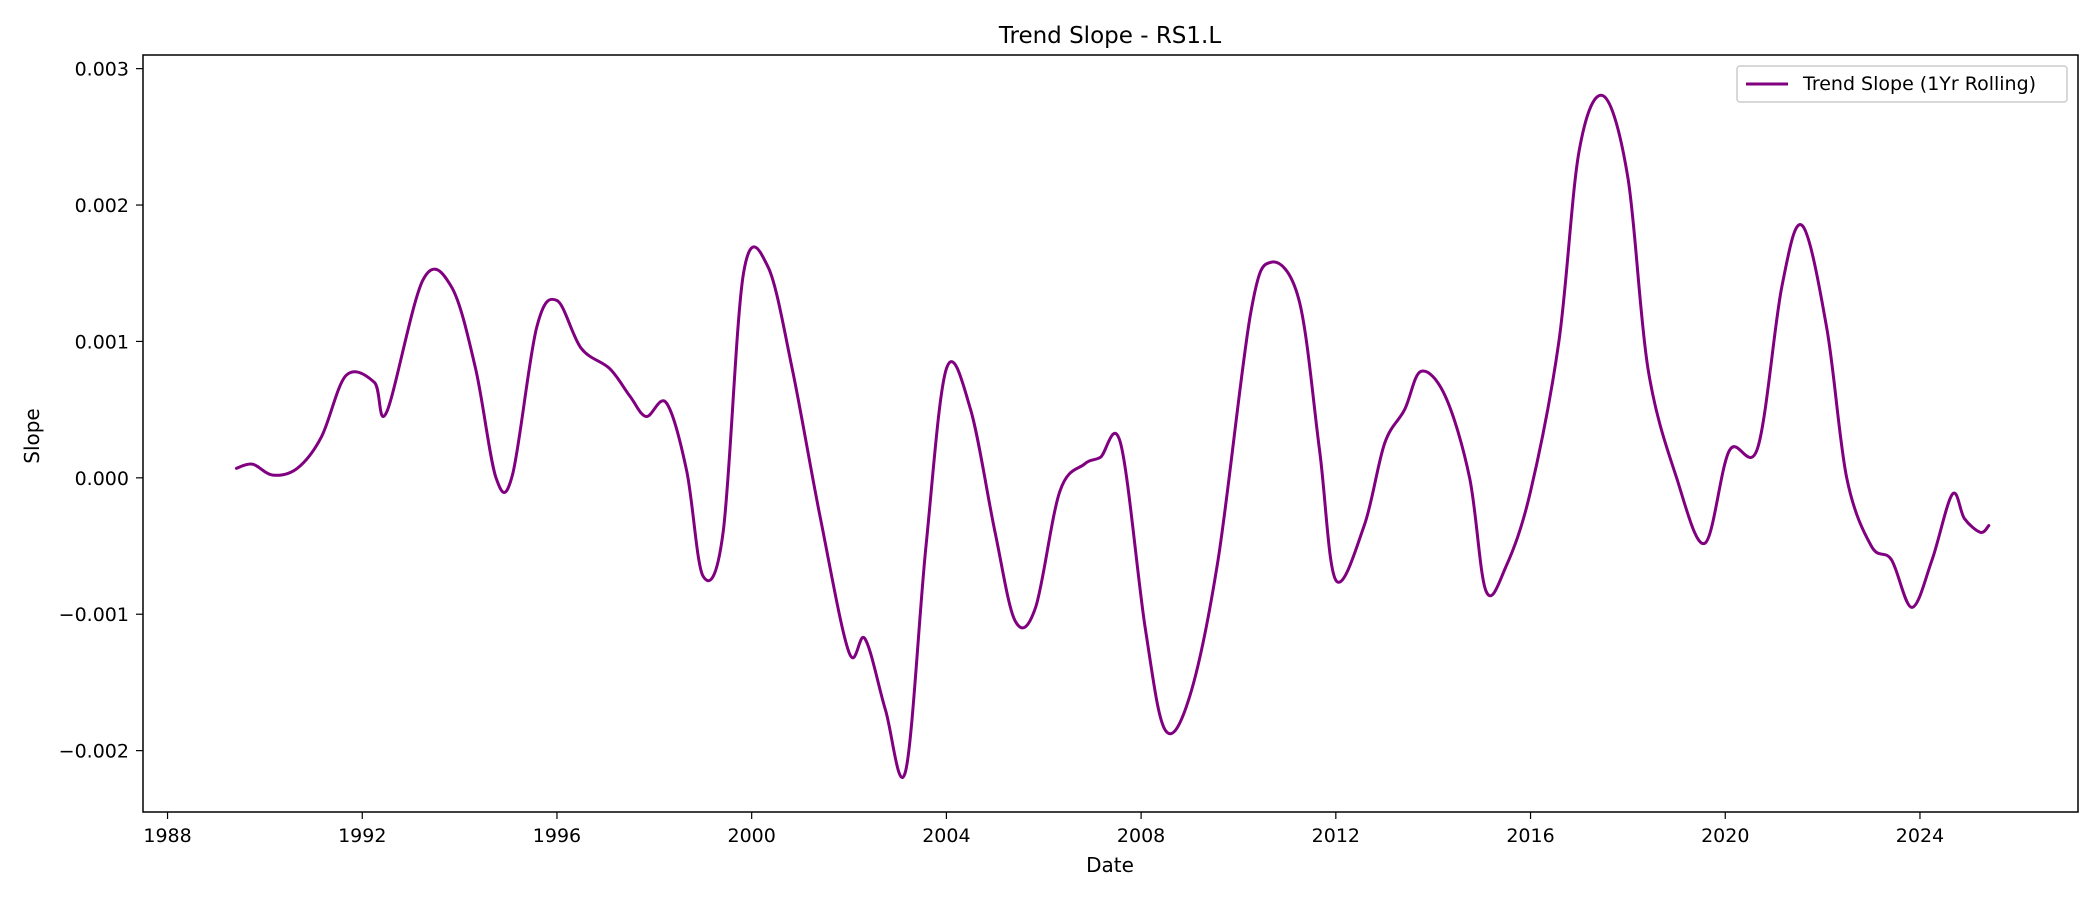 This screenshot has width=2100, height=900. Describe the element at coordinates (1336, 836) in the screenshot. I see `x-tick-label: 2012` at that location.